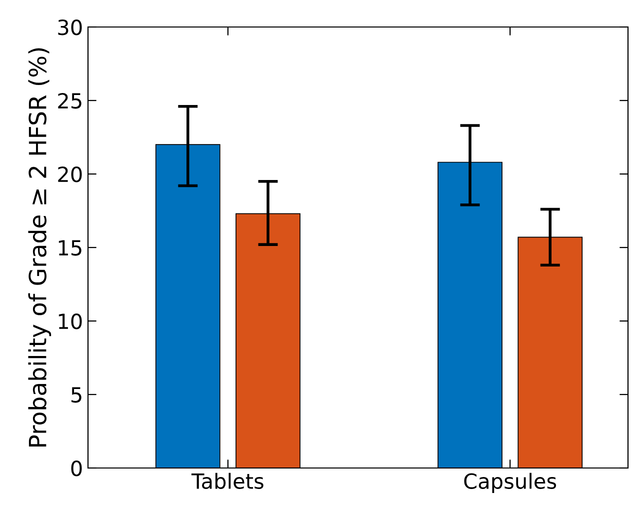  I want to click on y-tick-label: 5, so click(76, 395).